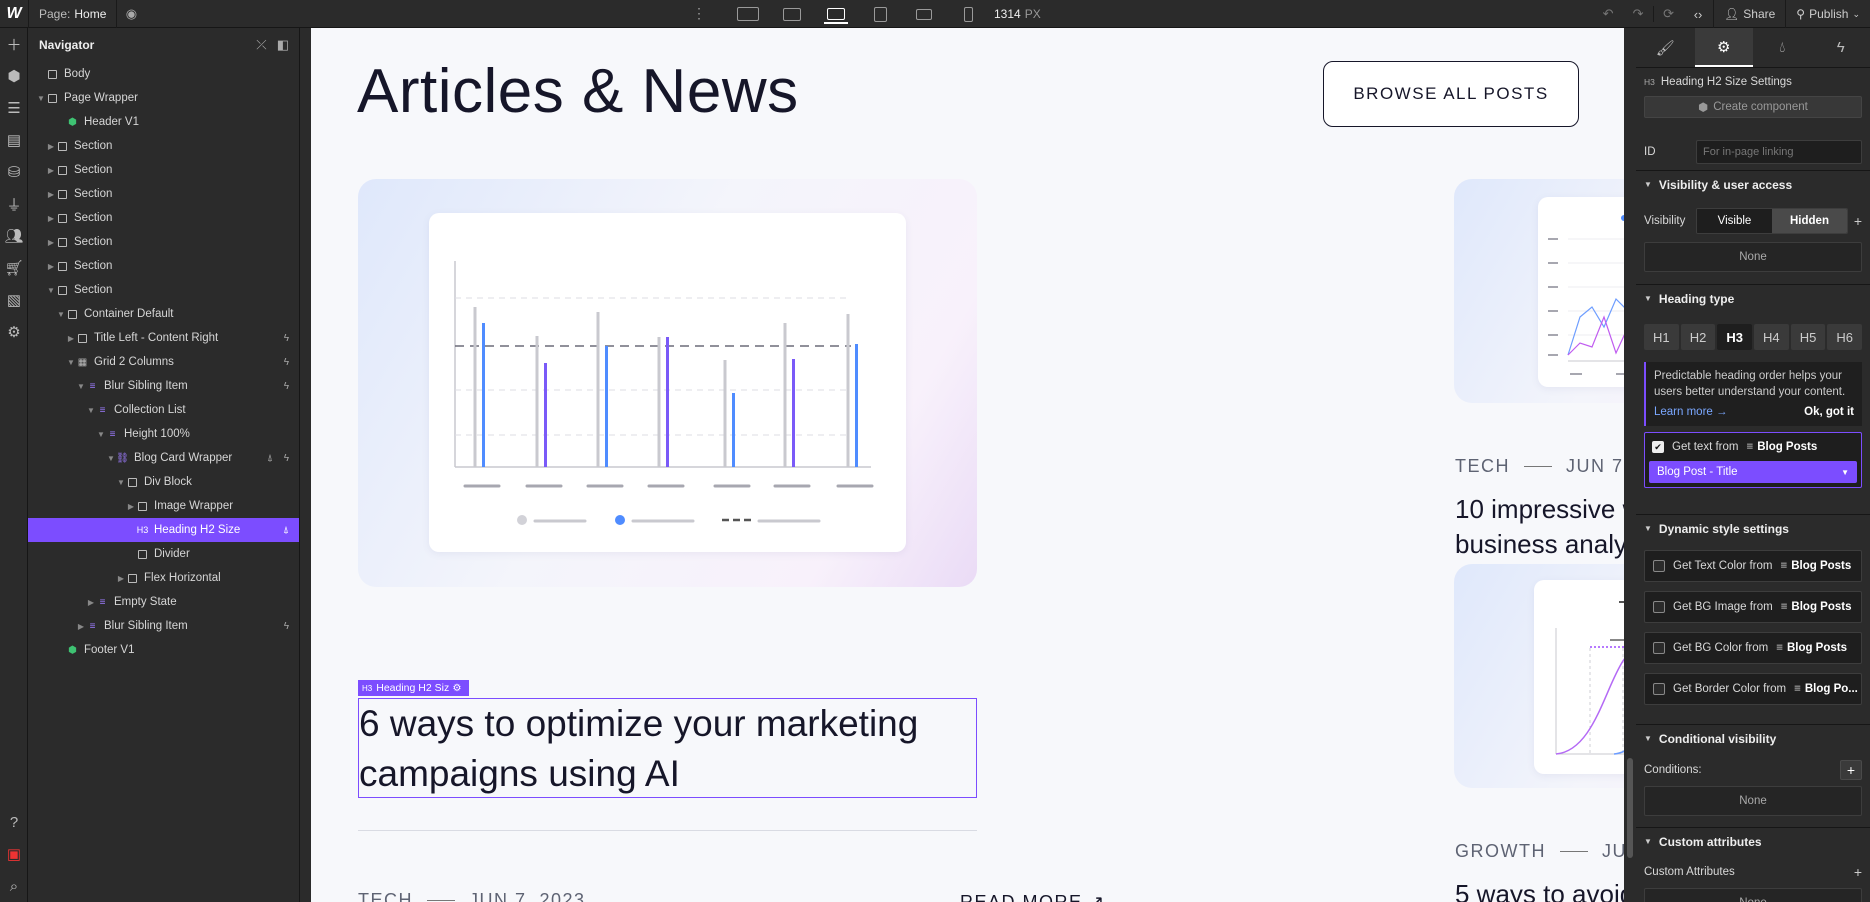 This screenshot has width=1870, height=902. What do you see at coordinates (1840, 47) in the screenshot?
I see `bolt-icon: ϟ` at bounding box center [1840, 47].